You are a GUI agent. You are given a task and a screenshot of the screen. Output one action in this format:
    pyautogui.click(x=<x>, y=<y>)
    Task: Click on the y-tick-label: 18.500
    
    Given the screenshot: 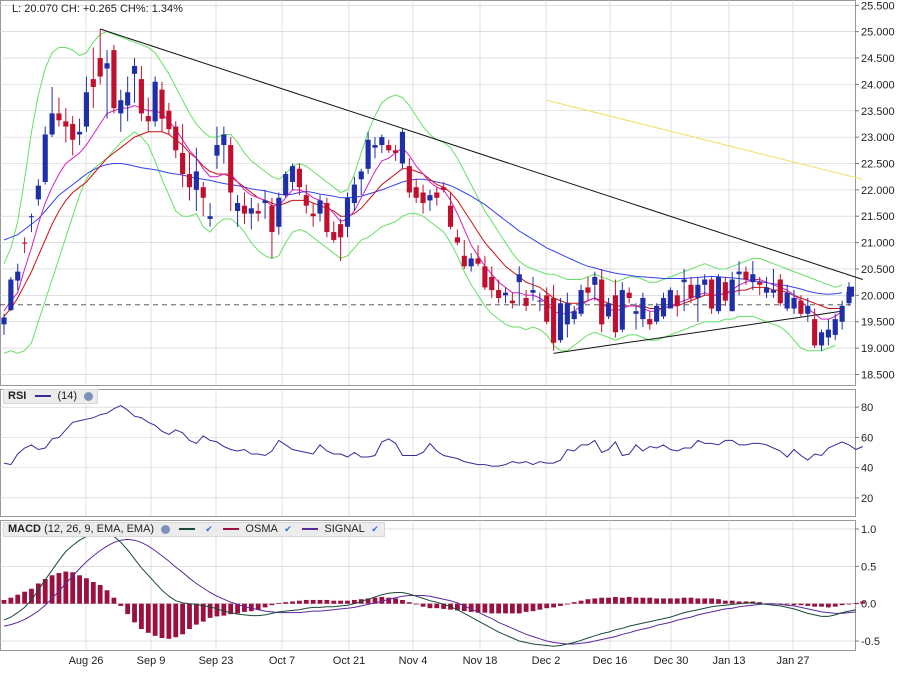 What is the action you would take?
    pyautogui.click(x=878, y=375)
    